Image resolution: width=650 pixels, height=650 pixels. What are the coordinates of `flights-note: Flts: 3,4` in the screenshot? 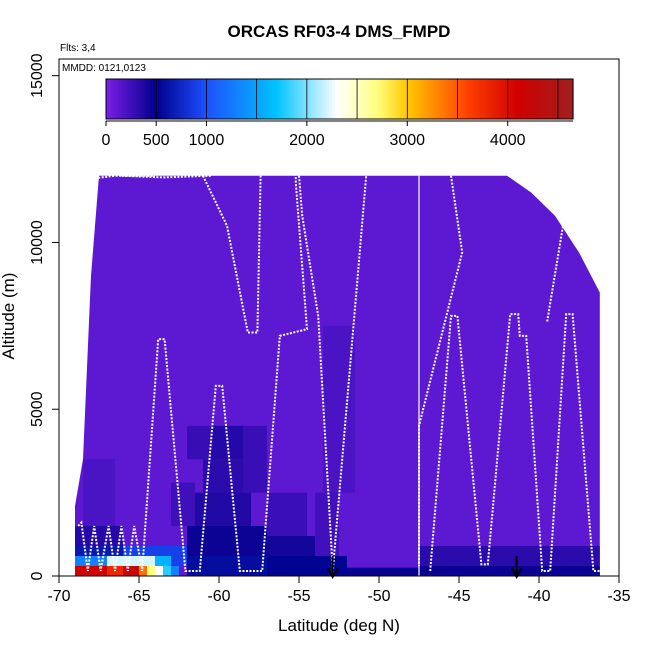 It's located at (78, 48).